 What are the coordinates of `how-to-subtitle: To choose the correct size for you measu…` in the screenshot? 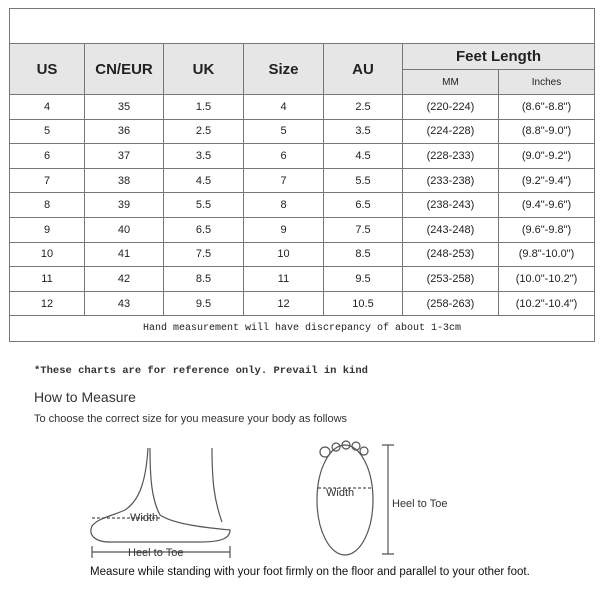 It's located at (191, 419).